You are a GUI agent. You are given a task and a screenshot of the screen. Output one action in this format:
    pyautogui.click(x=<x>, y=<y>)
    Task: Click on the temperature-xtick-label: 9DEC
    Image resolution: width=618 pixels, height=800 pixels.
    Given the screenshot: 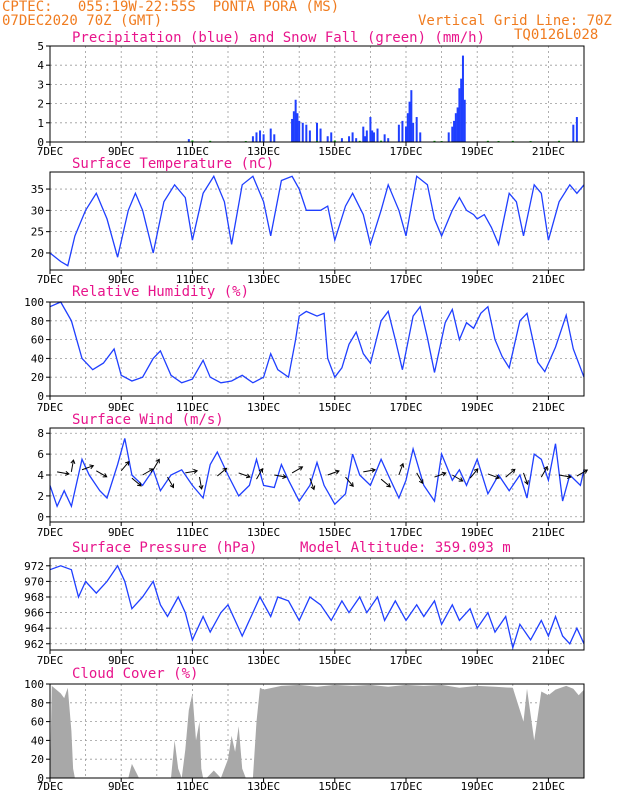 What is the action you would take?
    pyautogui.click(x=121, y=279)
    